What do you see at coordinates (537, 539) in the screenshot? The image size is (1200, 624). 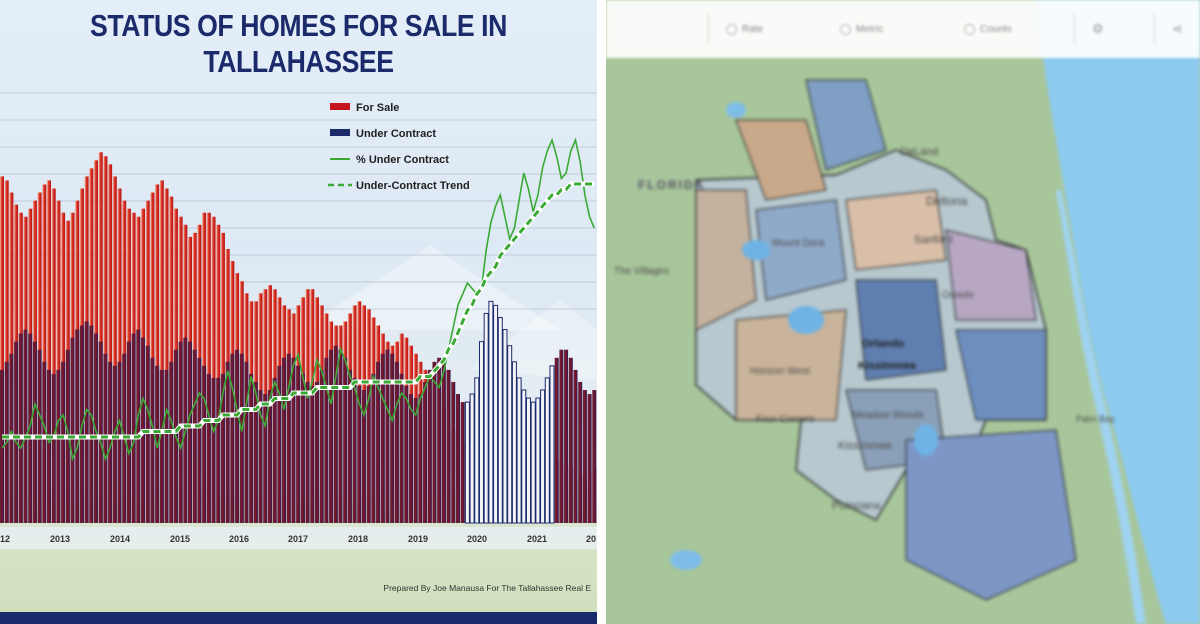 I see `x-tick-label: 2021` at bounding box center [537, 539].